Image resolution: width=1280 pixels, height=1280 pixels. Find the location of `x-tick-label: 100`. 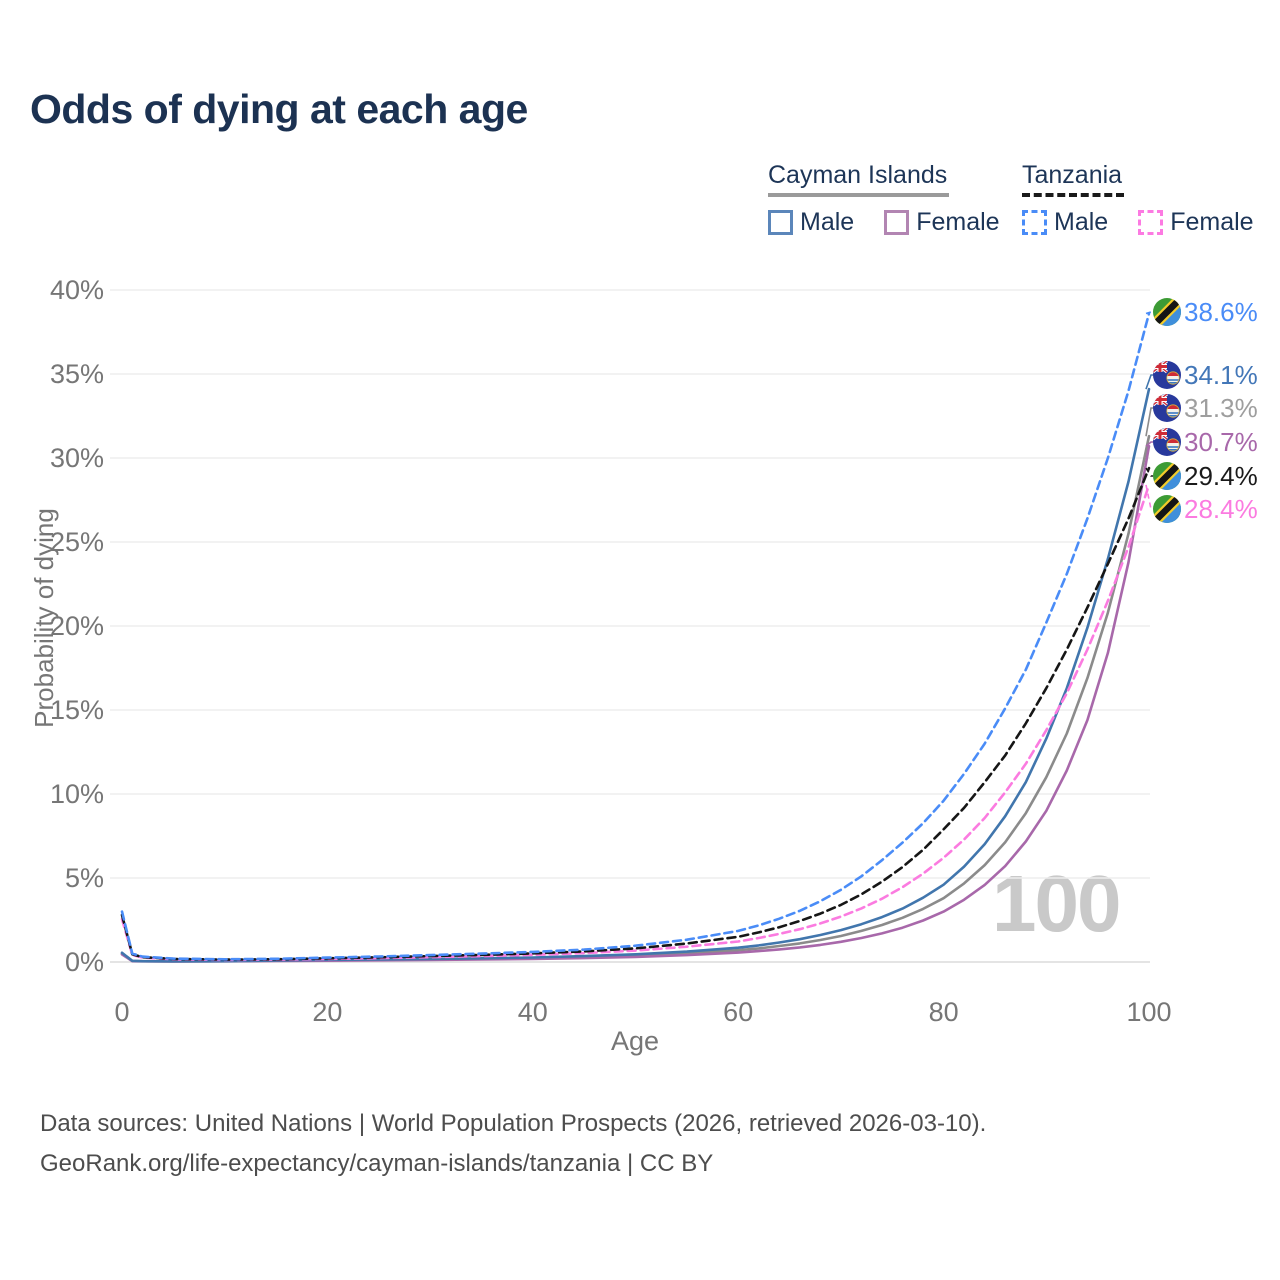

x-tick-label: 100 is located at coordinates (1148, 1012).